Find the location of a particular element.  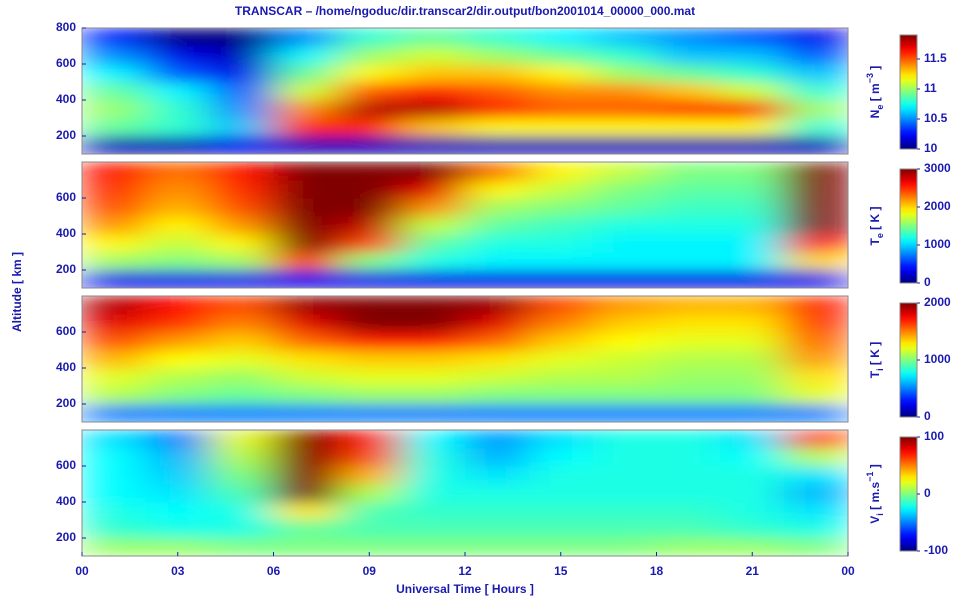

colorbar-tick-label: 1000 is located at coordinates (937, 244).